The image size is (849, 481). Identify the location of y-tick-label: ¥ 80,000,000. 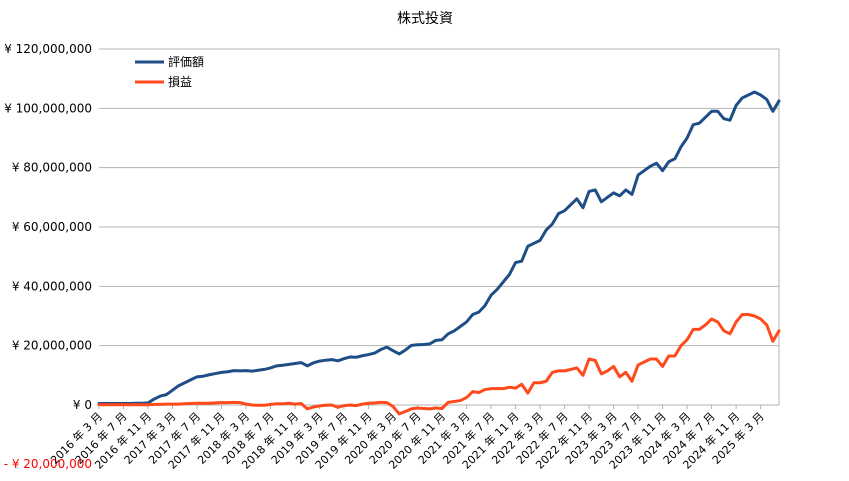
(52, 168).